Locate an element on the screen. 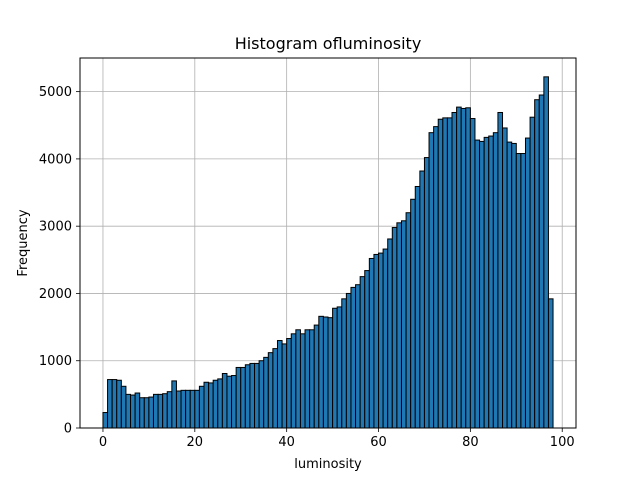  chart-title: Histogram ofluminosity is located at coordinates (328, 43).